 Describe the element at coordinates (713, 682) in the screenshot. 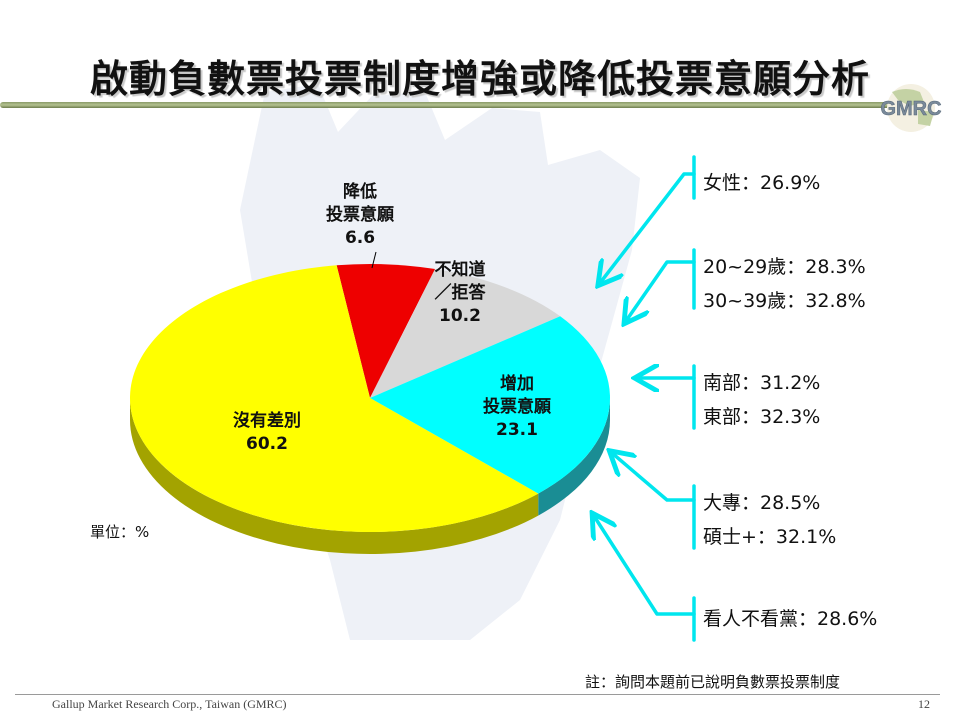

I see `footnote: 註：詢問本題前已說明負數票投票制度` at that location.